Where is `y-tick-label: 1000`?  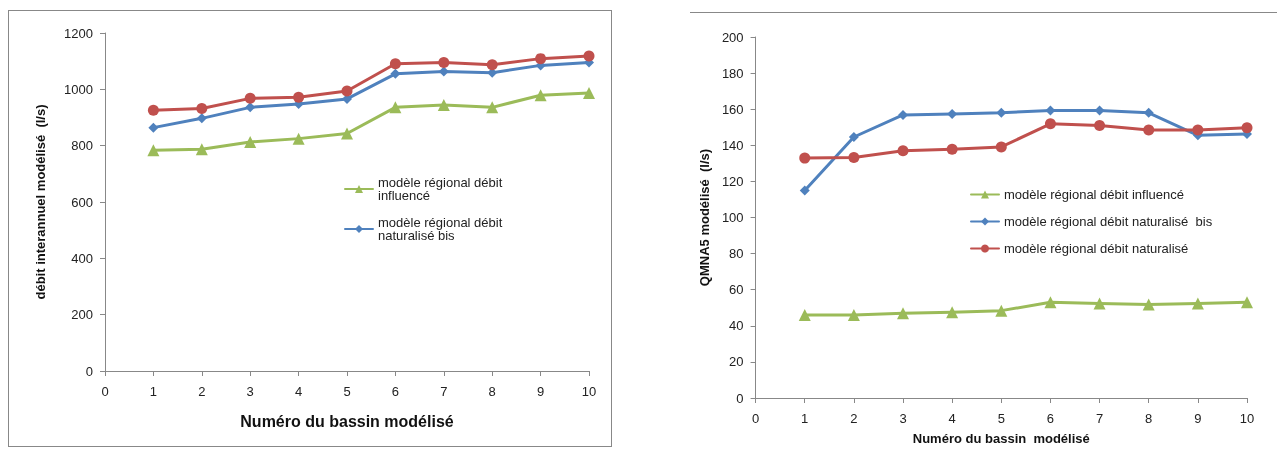
y-tick-label: 1000 is located at coordinates (78, 89).